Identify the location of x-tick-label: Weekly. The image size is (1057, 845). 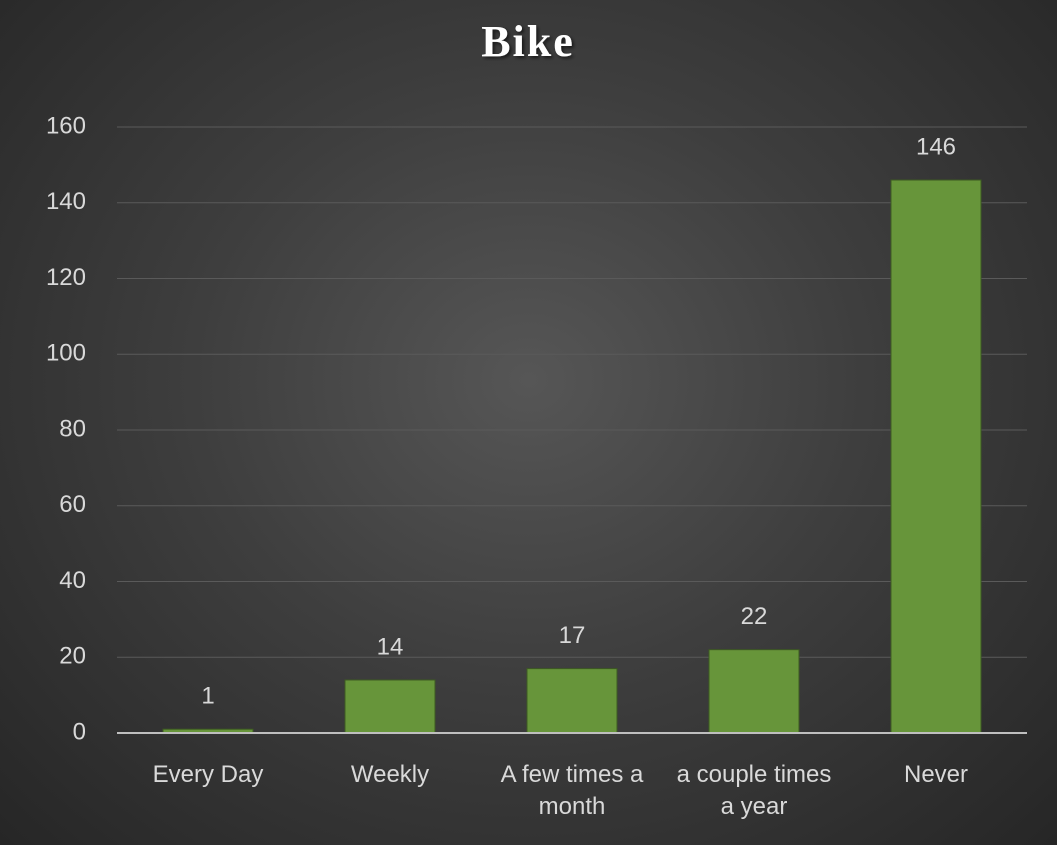
(390, 774).